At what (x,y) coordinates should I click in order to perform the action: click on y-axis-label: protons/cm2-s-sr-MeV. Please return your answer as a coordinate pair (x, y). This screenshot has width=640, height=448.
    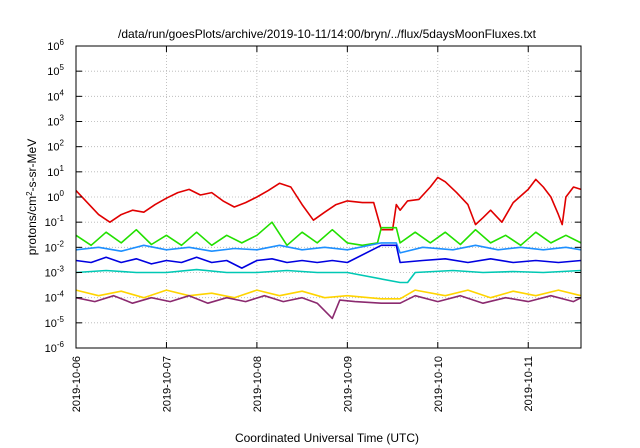
    Looking at the image, I should click on (32, 197).